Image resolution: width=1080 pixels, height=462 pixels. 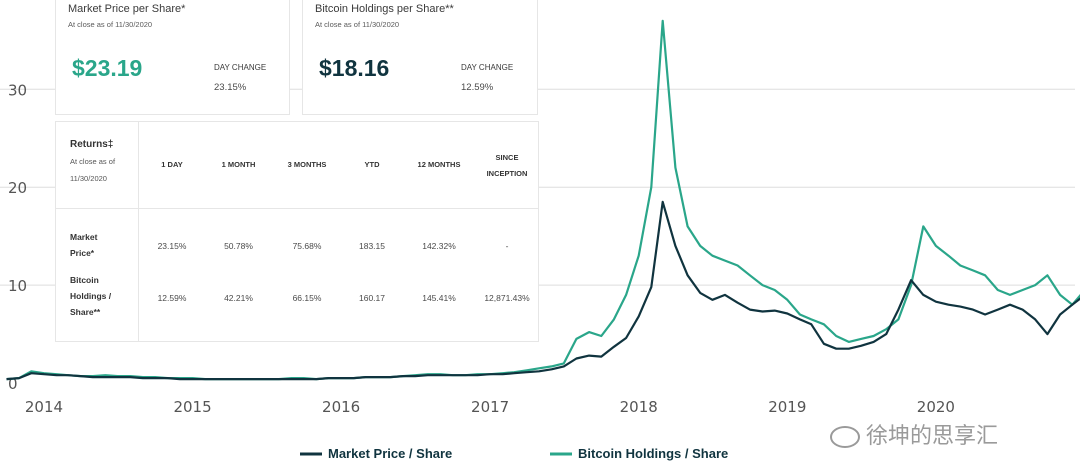 I want to click on returns-title: Returns‡, so click(x=91, y=144).